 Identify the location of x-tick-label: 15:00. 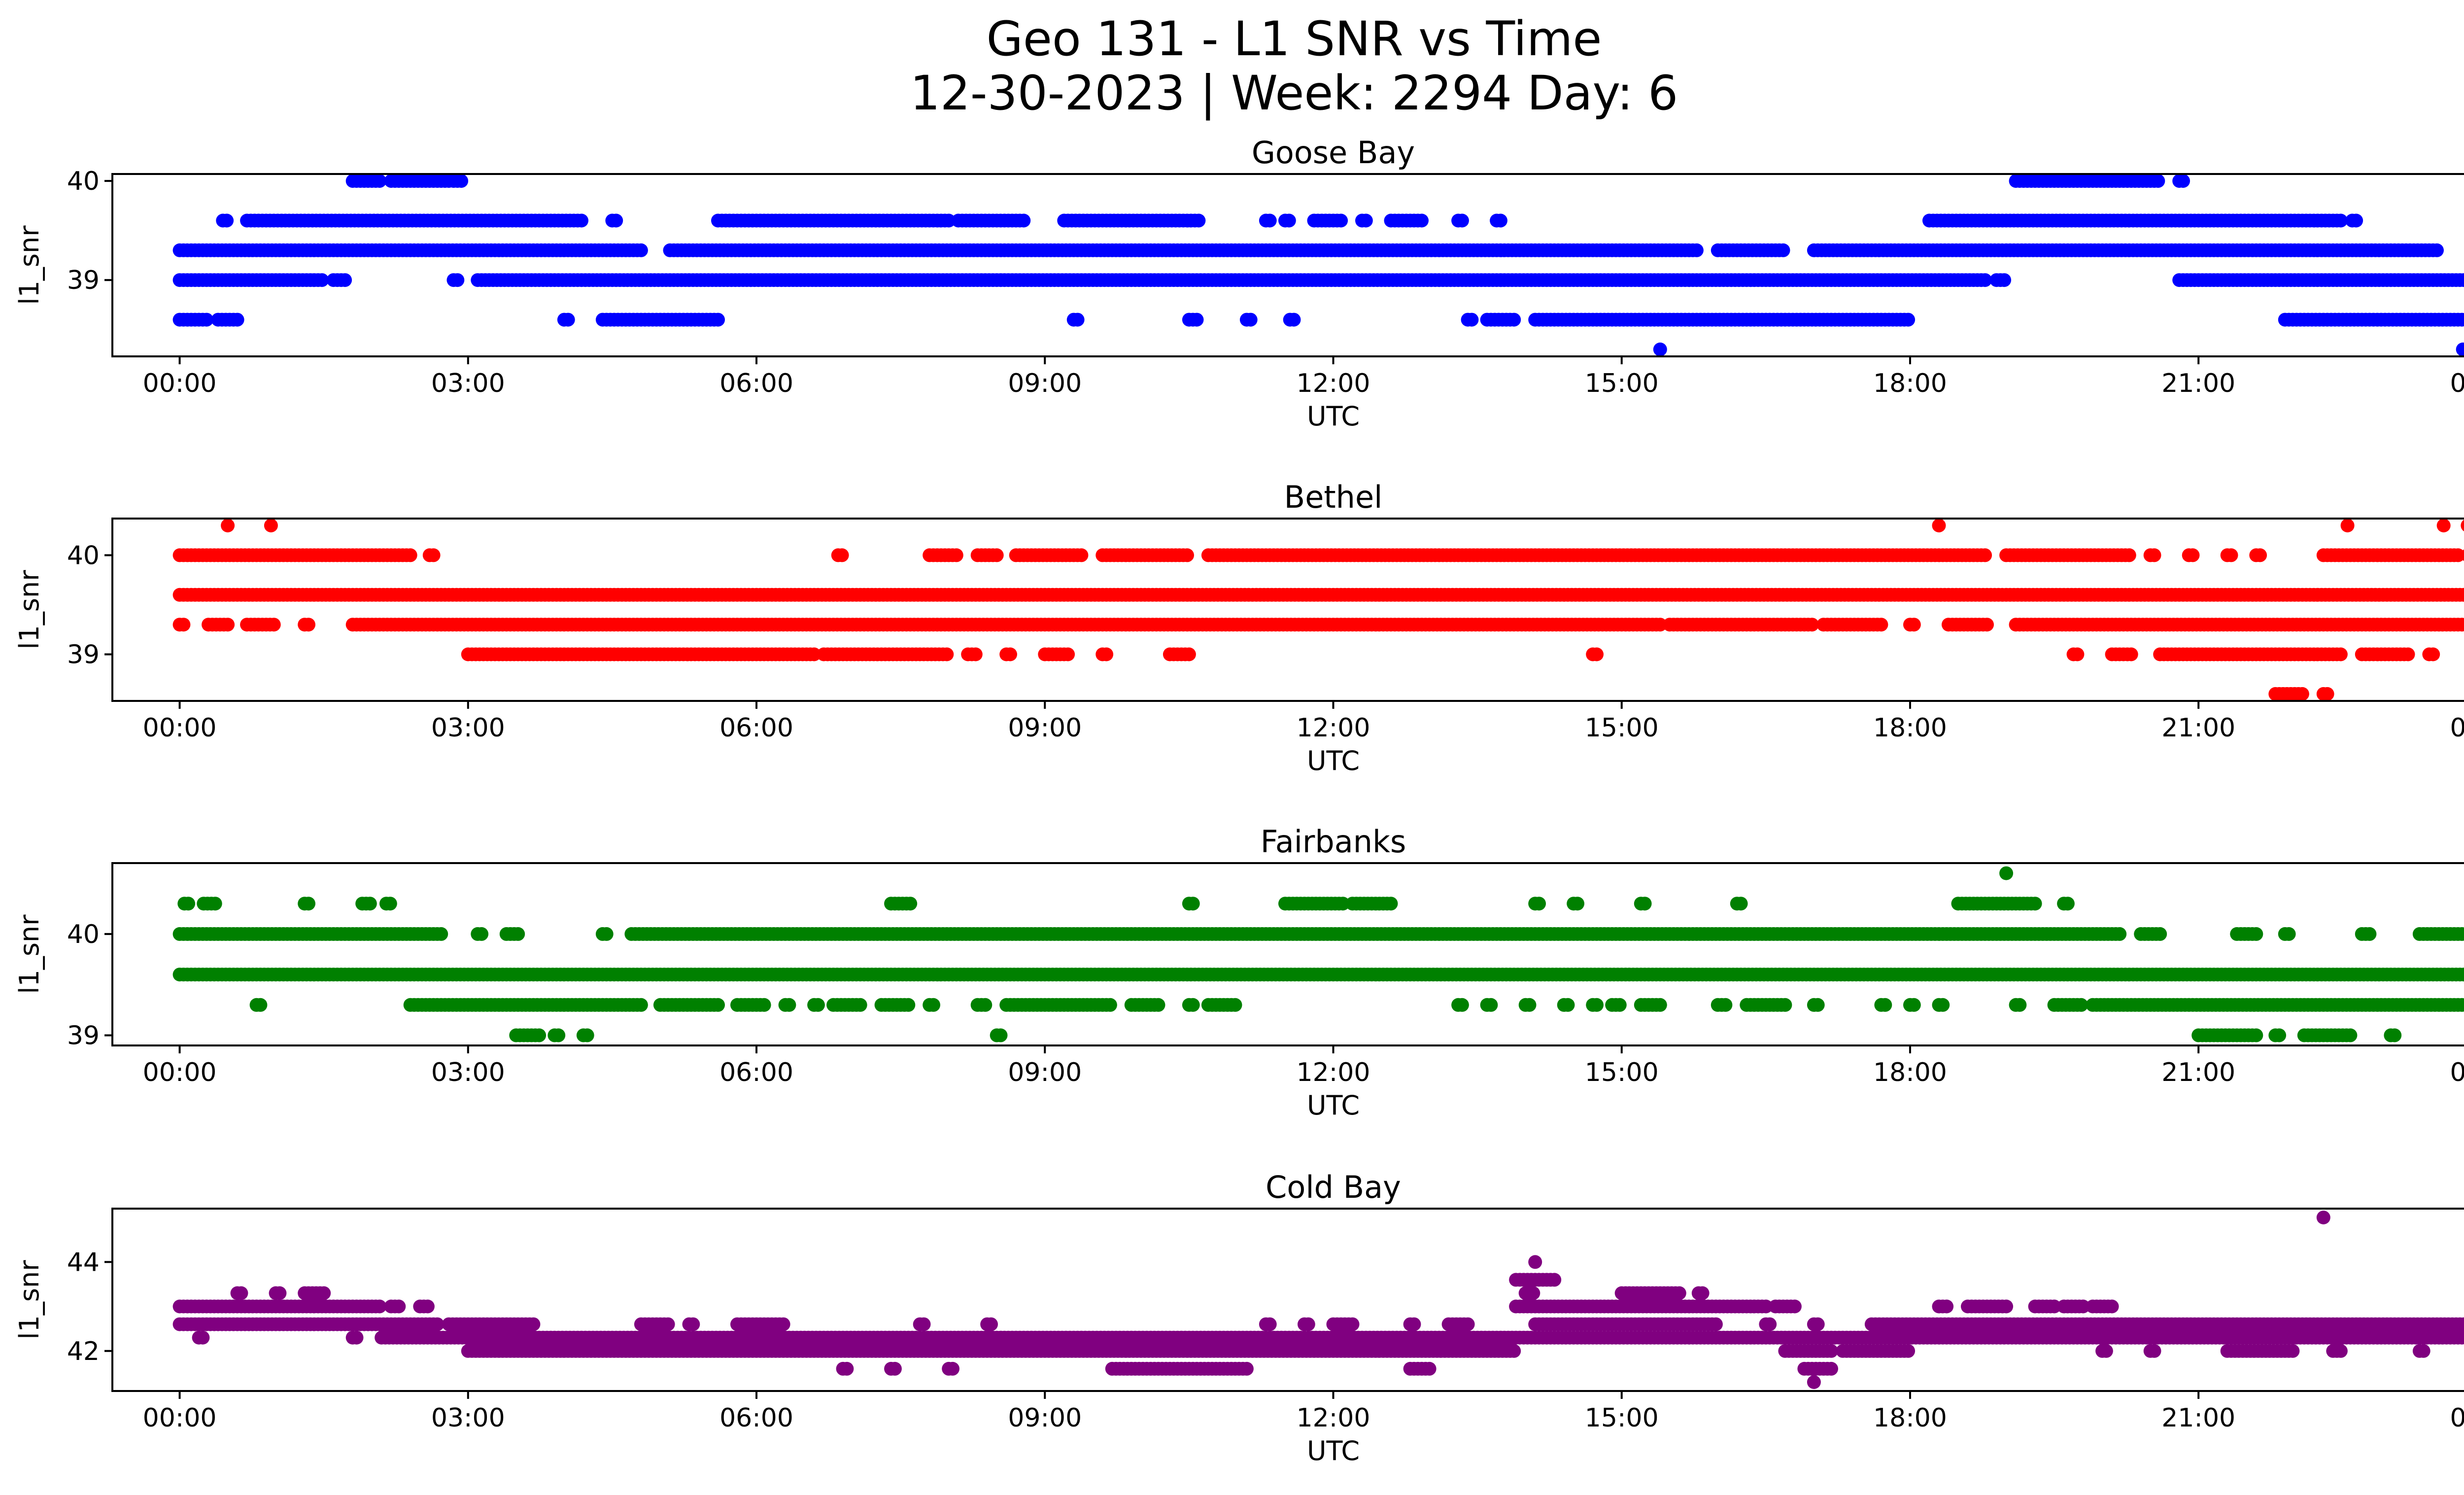
(1622, 383).